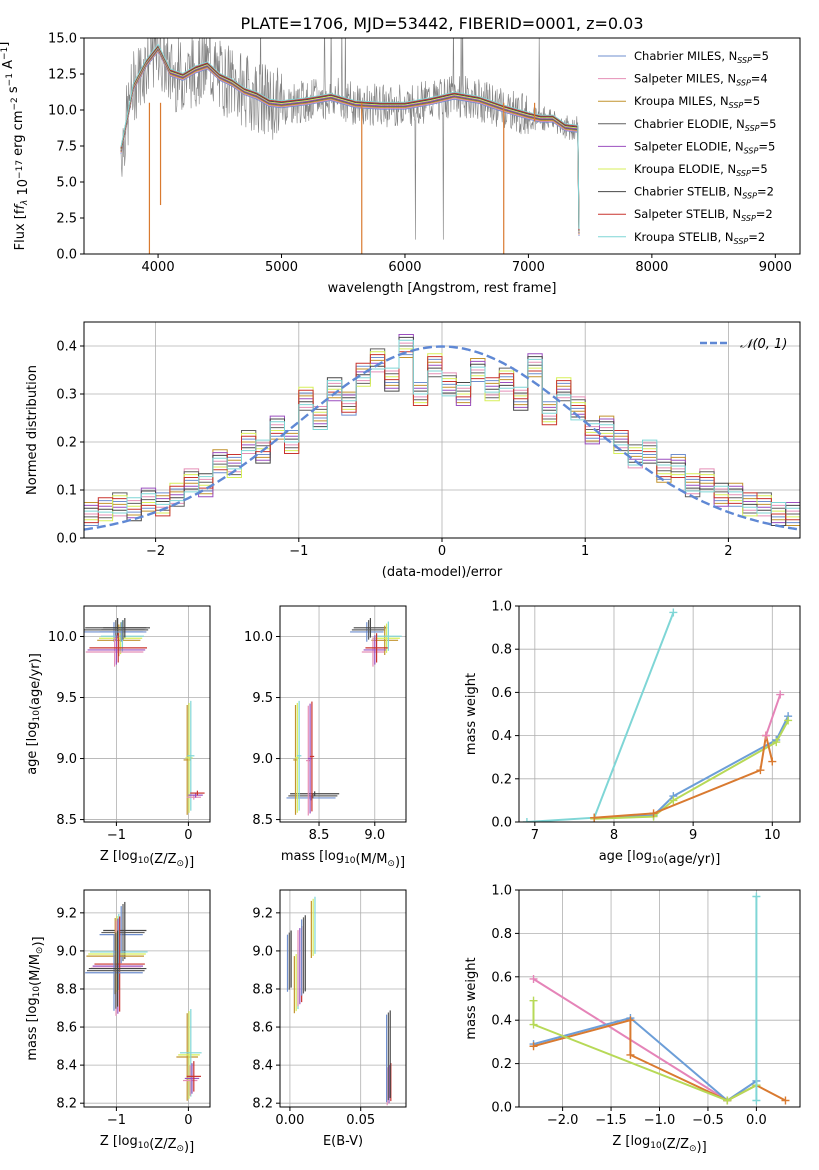 The height and width of the screenshot is (1170, 819). Describe the element at coordinates (708, 1120) in the screenshot. I see `x-tick-label: −0.5` at that location.